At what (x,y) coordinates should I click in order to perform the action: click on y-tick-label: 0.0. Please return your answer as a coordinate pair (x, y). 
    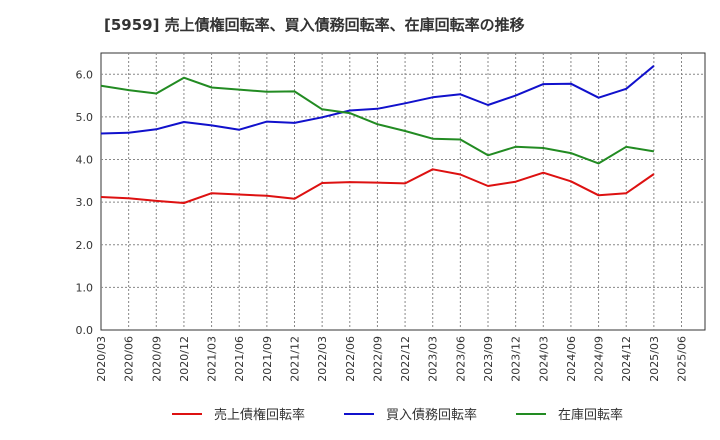
    Looking at the image, I should click on (85, 330).